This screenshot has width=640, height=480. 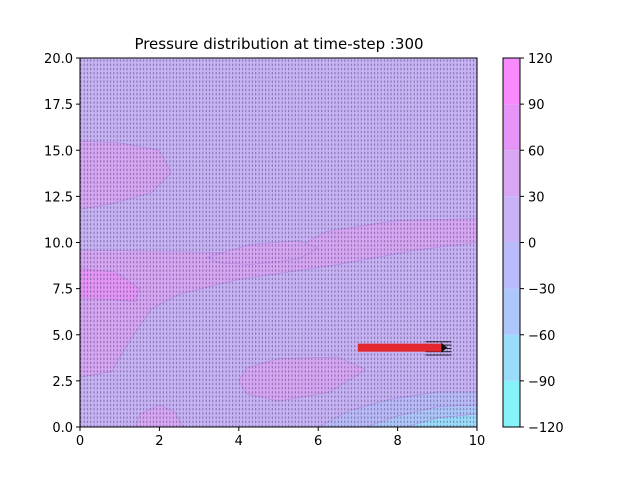 What do you see at coordinates (62, 382) in the screenshot?
I see `y-tick-label: 2.5` at bounding box center [62, 382].